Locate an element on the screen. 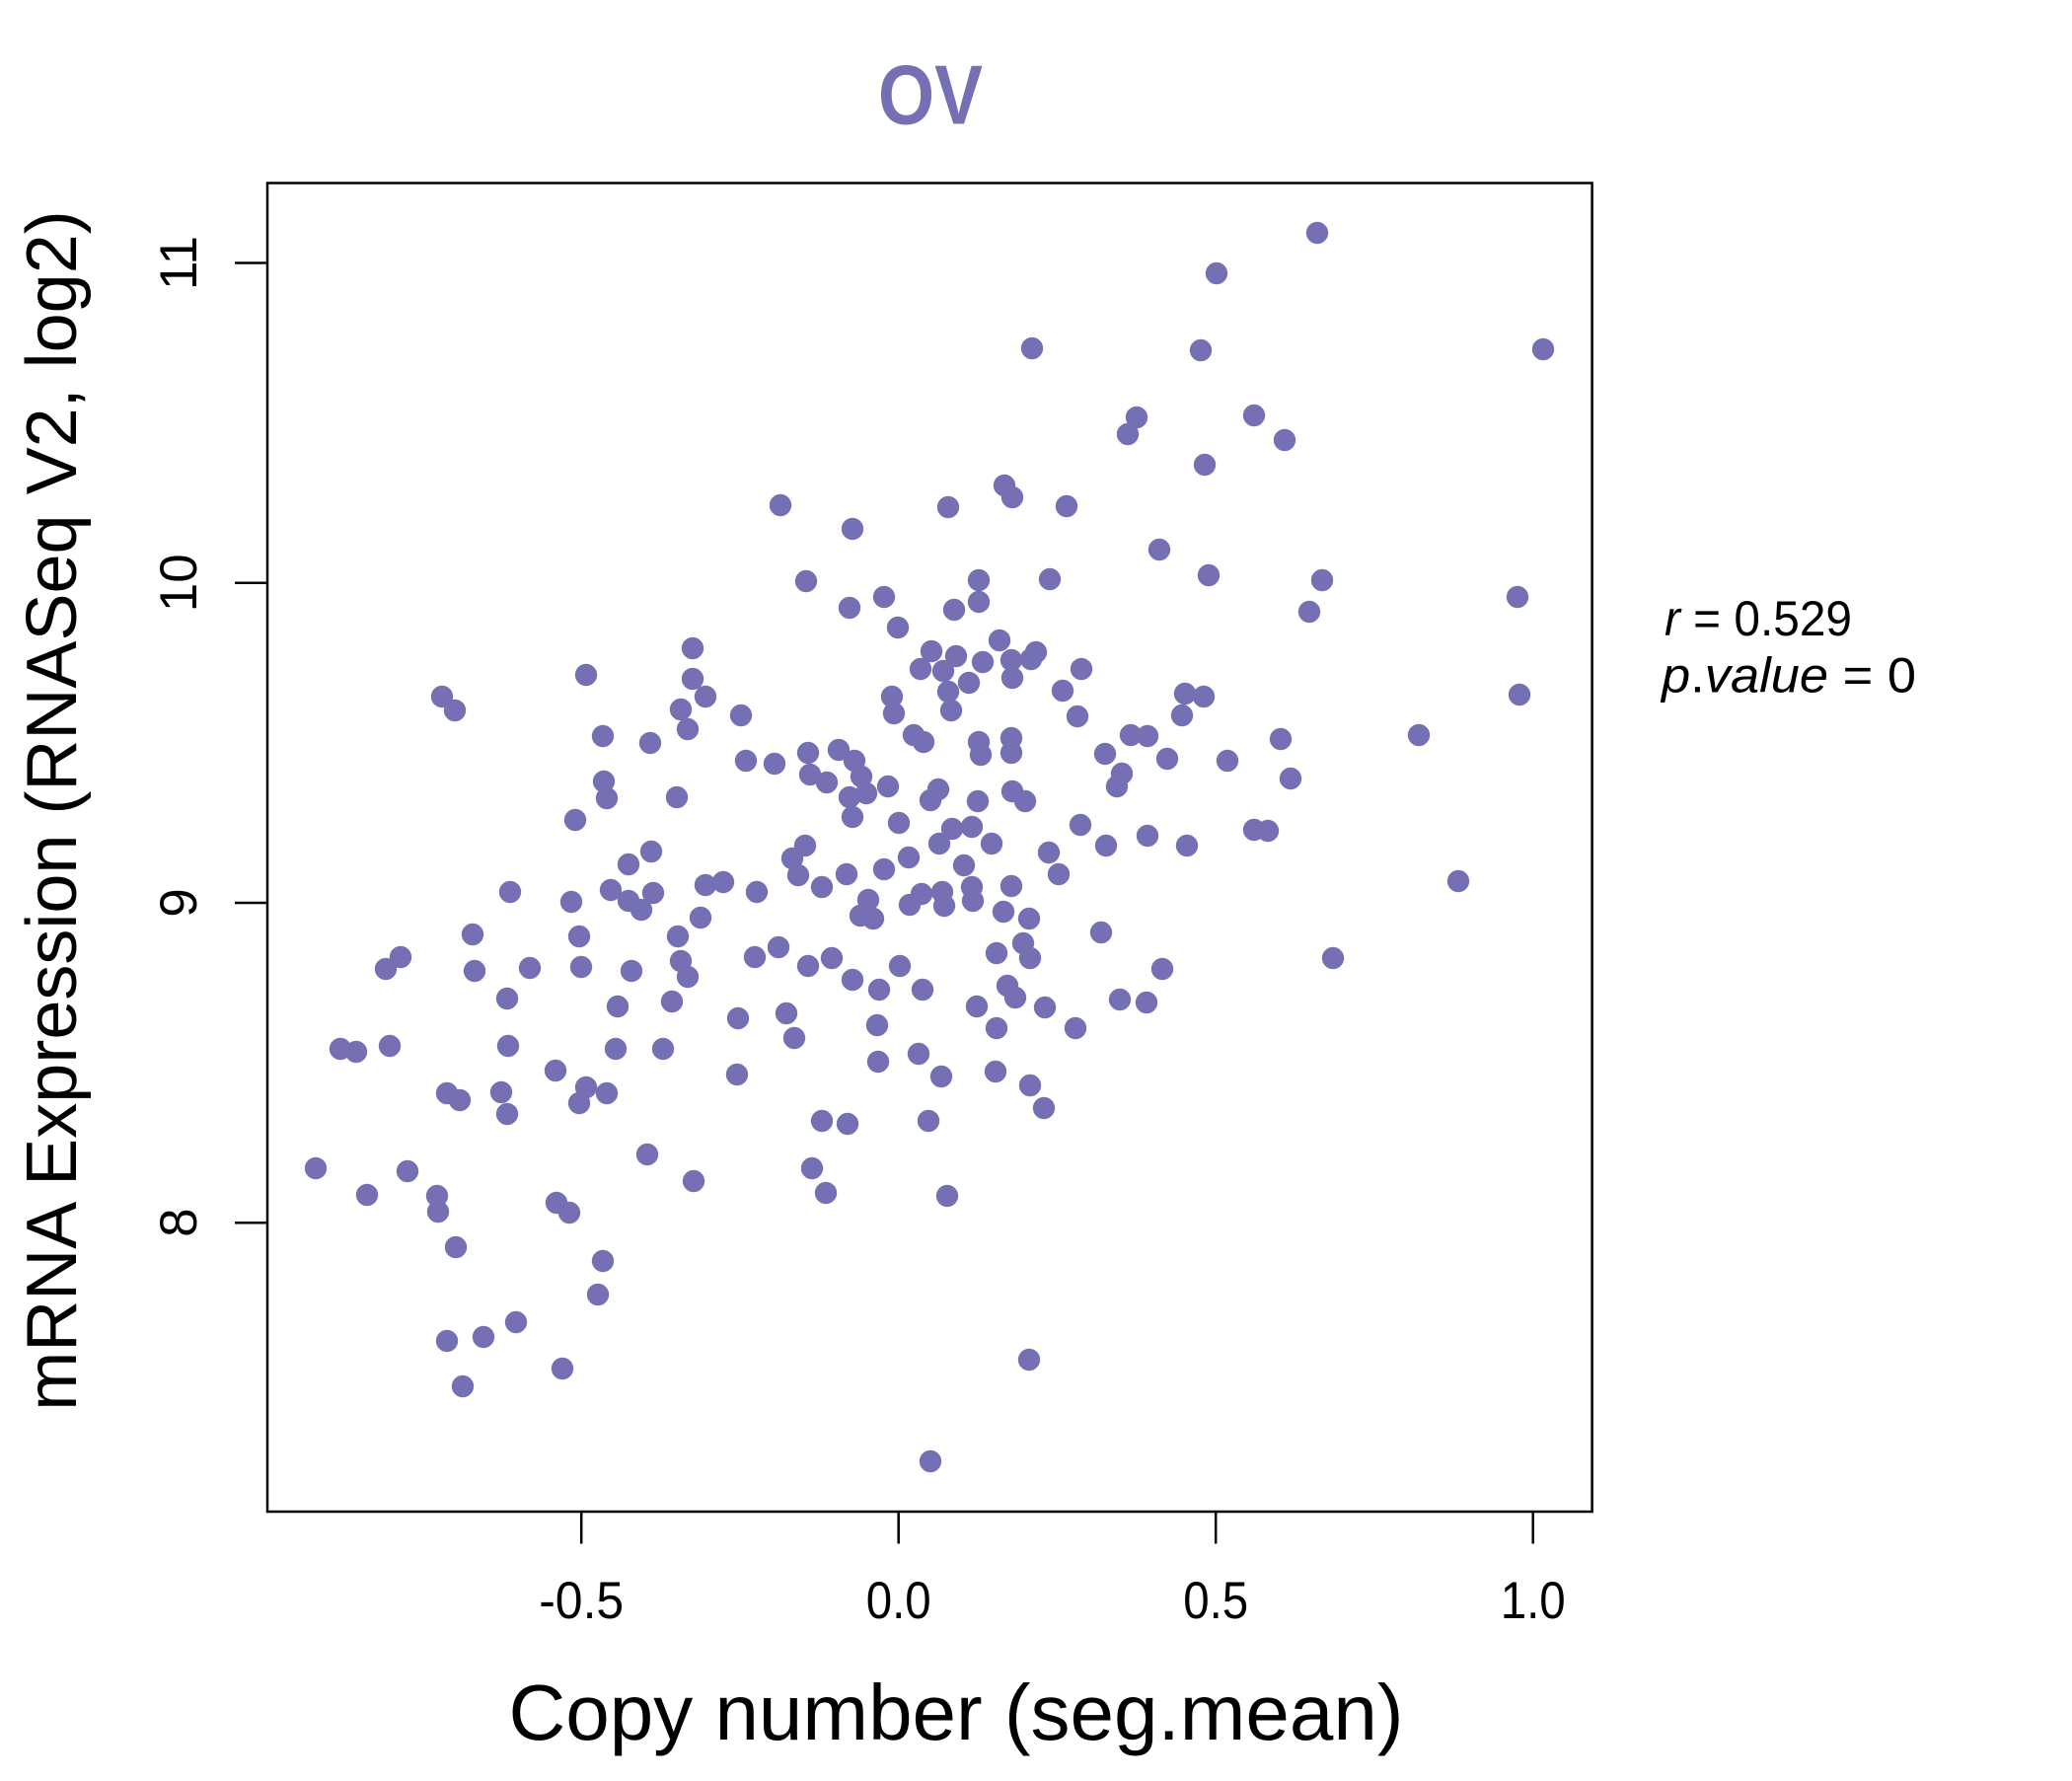  svg-text: OV is located at coordinates (931, 96).